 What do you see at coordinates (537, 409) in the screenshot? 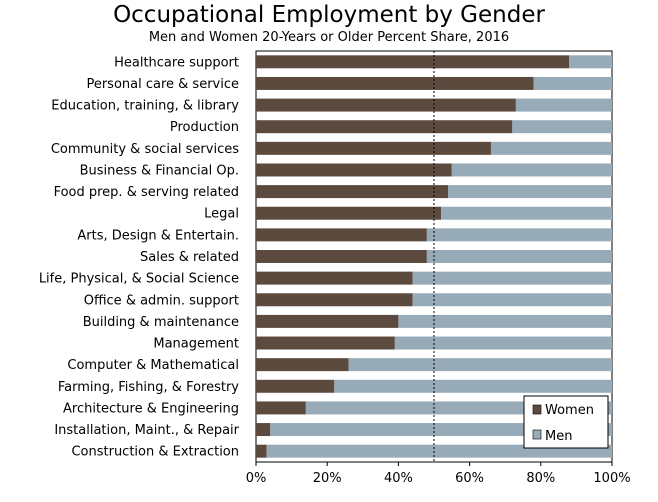
I see `legend-swatch-women` at bounding box center [537, 409].